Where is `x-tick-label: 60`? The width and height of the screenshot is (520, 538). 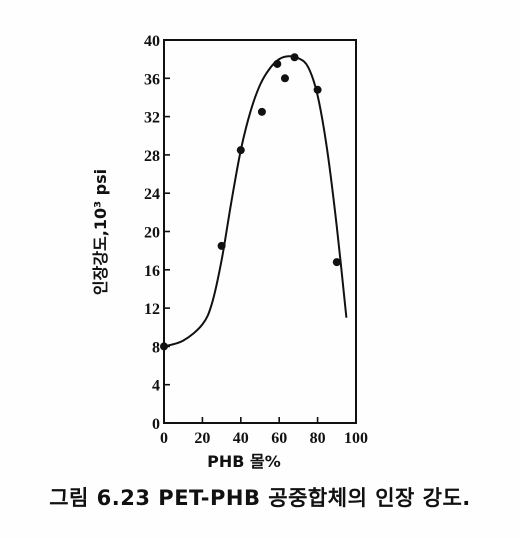
x-tick-label: 60 is located at coordinates (279, 438).